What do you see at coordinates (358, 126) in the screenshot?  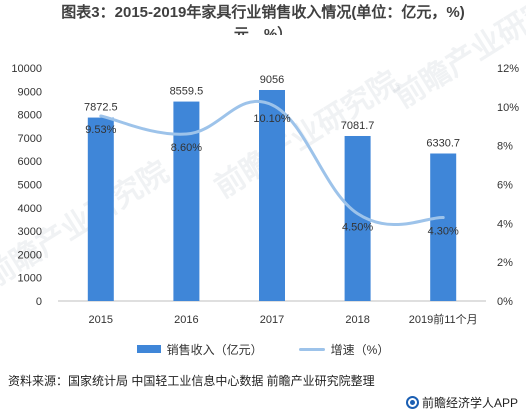 I see `bar-value-label: 7081.7` at bounding box center [358, 126].